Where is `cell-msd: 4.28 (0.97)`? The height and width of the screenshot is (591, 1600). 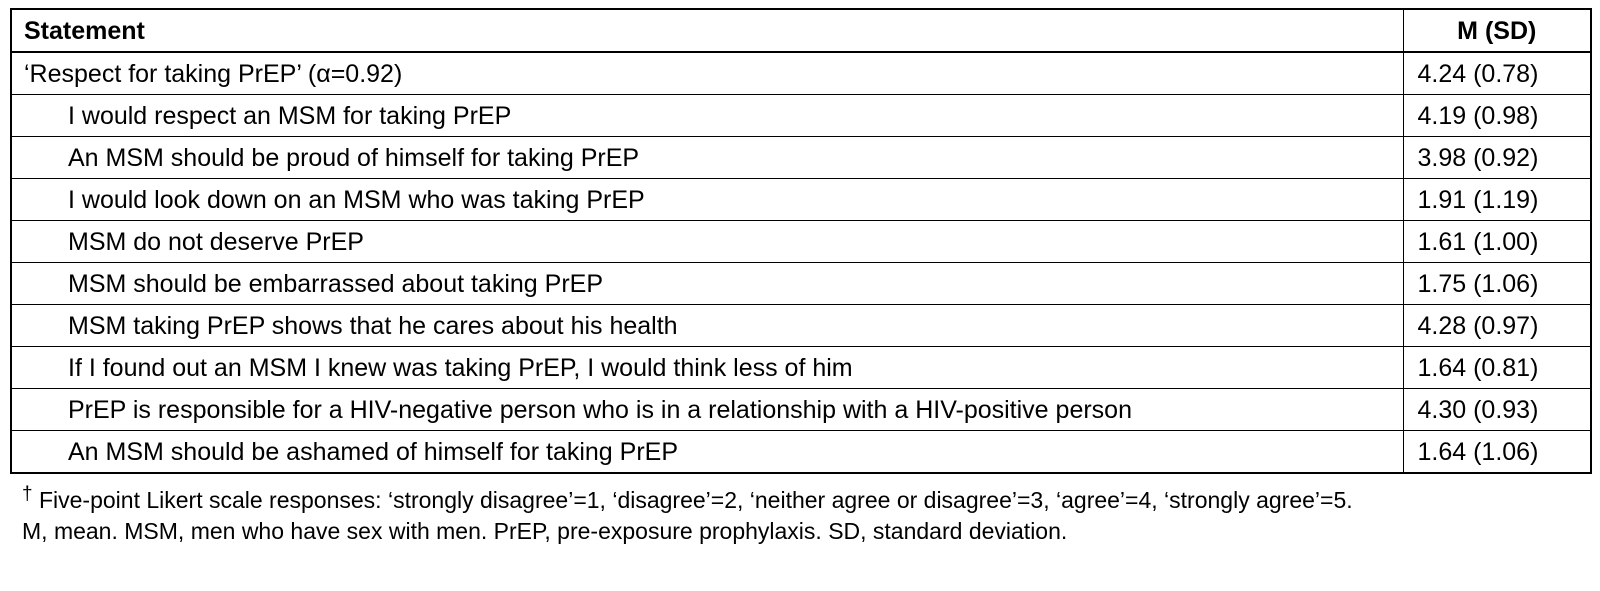
cell-msd: 4.28 (0.97) is located at coordinates (1497, 325).